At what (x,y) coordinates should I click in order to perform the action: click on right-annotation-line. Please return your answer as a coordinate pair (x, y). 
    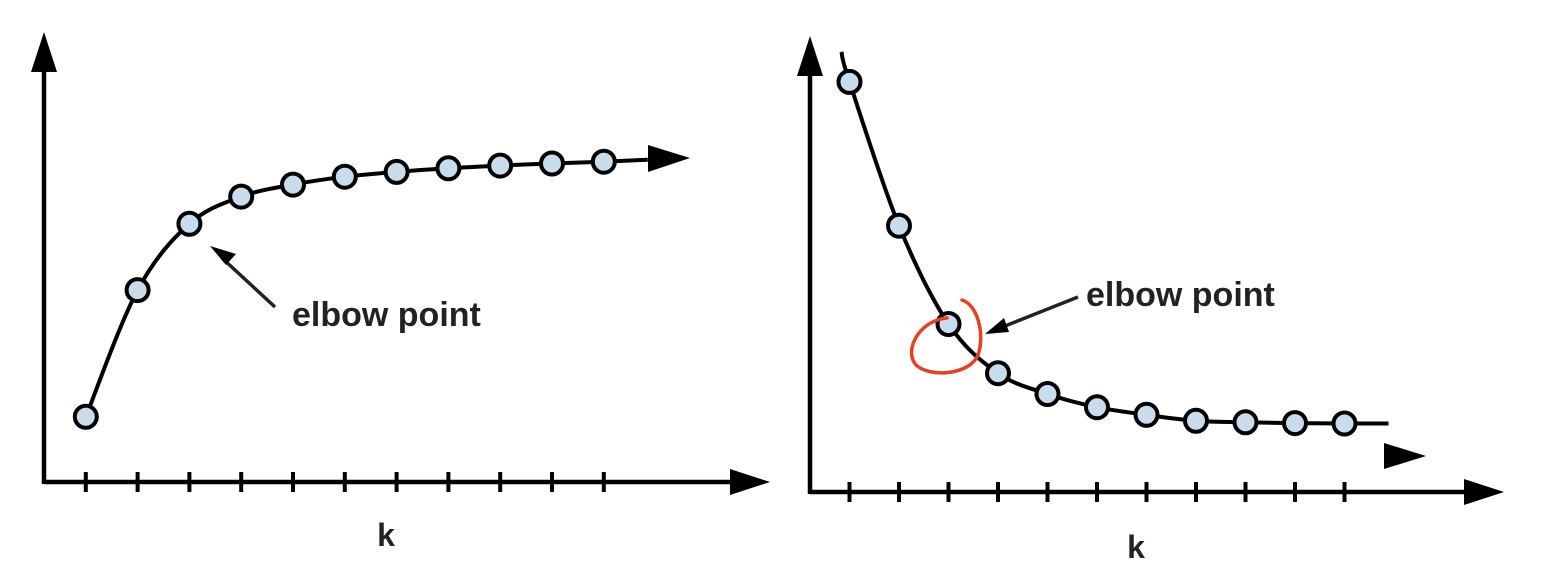
    Looking at the image, I should click on (1039, 312).